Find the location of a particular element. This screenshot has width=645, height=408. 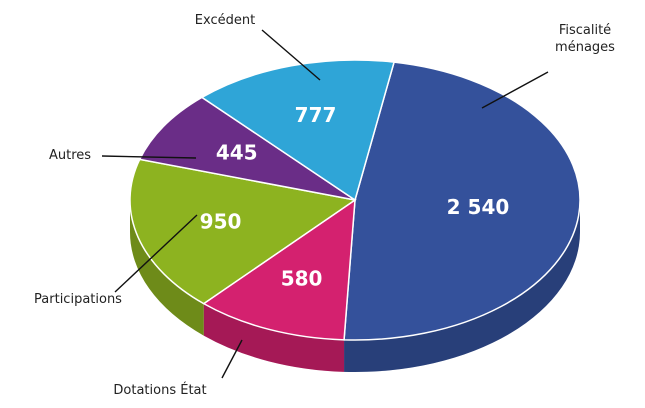

category-label: Dotations État is located at coordinates (160, 390).